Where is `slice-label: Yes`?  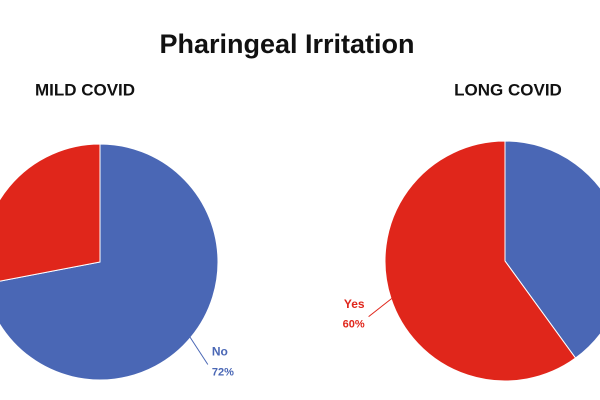
slice-label: Yes is located at coordinates (354, 304).